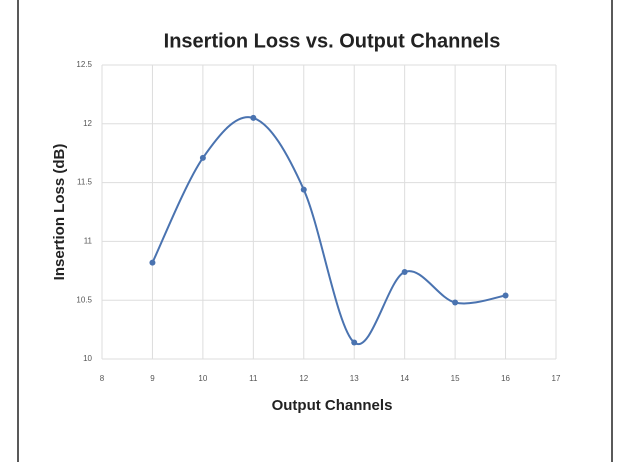  I want to click on y-tick-label: 10.5, so click(84, 299).